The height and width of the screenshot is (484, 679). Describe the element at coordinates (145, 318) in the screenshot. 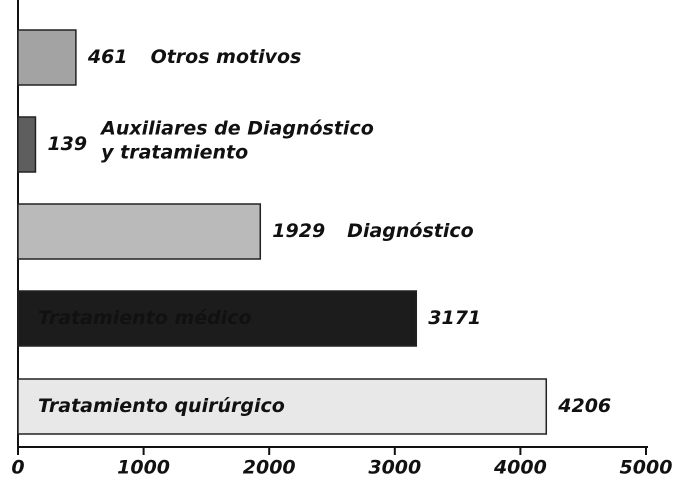

I see `category-label: Tratamiento médico` at that location.